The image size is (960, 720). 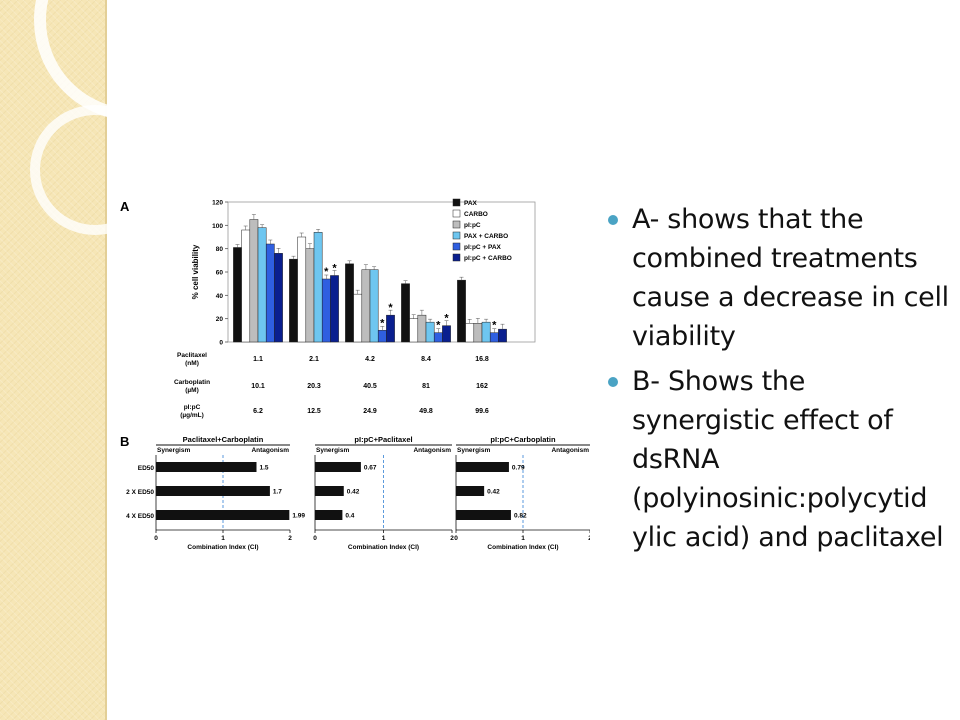 I want to click on legend-label: pI:pC, so click(x=472, y=225).